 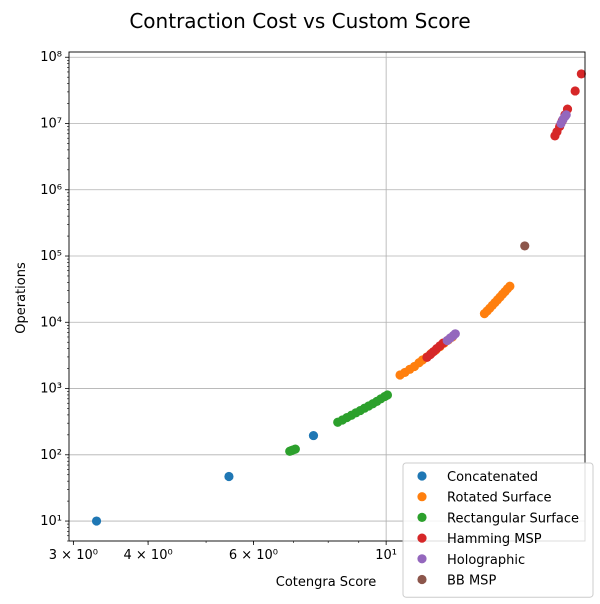 What do you see at coordinates (513, 518) in the screenshot?
I see `legend-label-rectangular-surface: Rectangular Surface` at bounding box center [513, 518].